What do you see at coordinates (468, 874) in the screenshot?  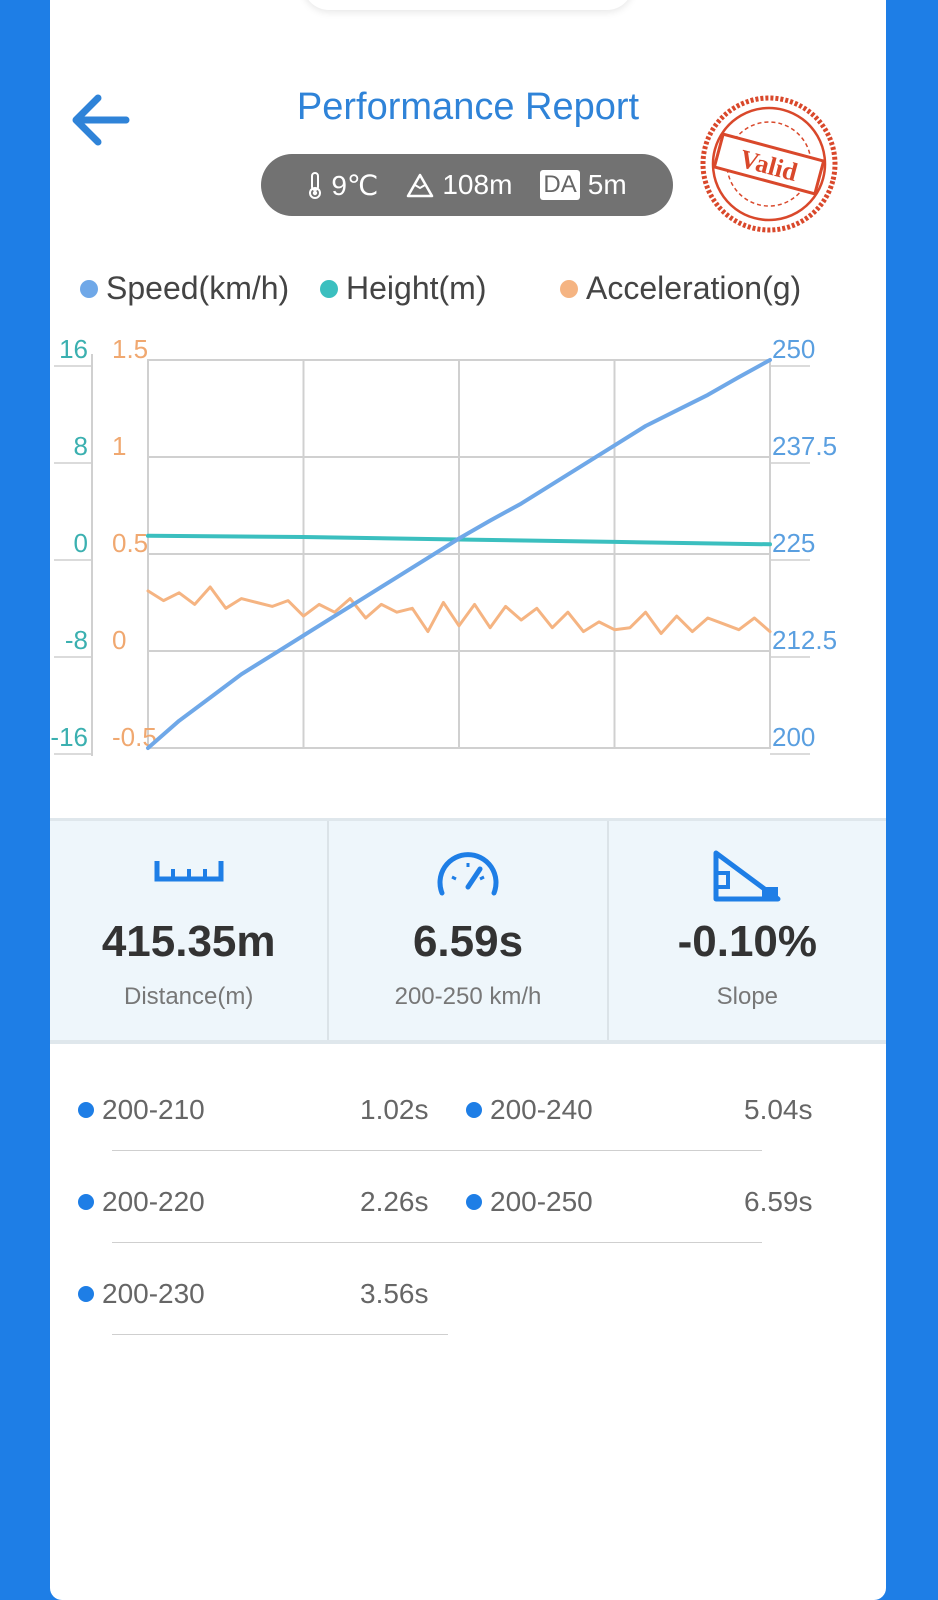 I see `speedometer-icon` at bounding box center [468, 874].